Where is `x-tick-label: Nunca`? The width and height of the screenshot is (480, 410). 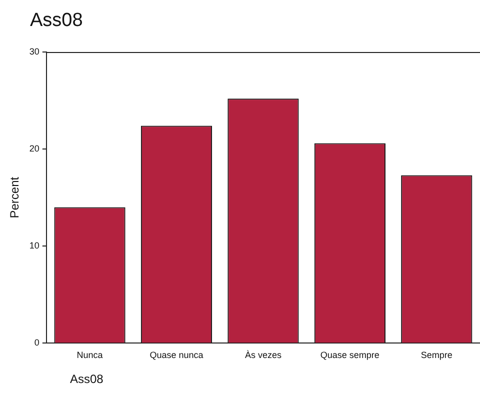
x-tick-label: Nunca is located at coordinates (89, 355).